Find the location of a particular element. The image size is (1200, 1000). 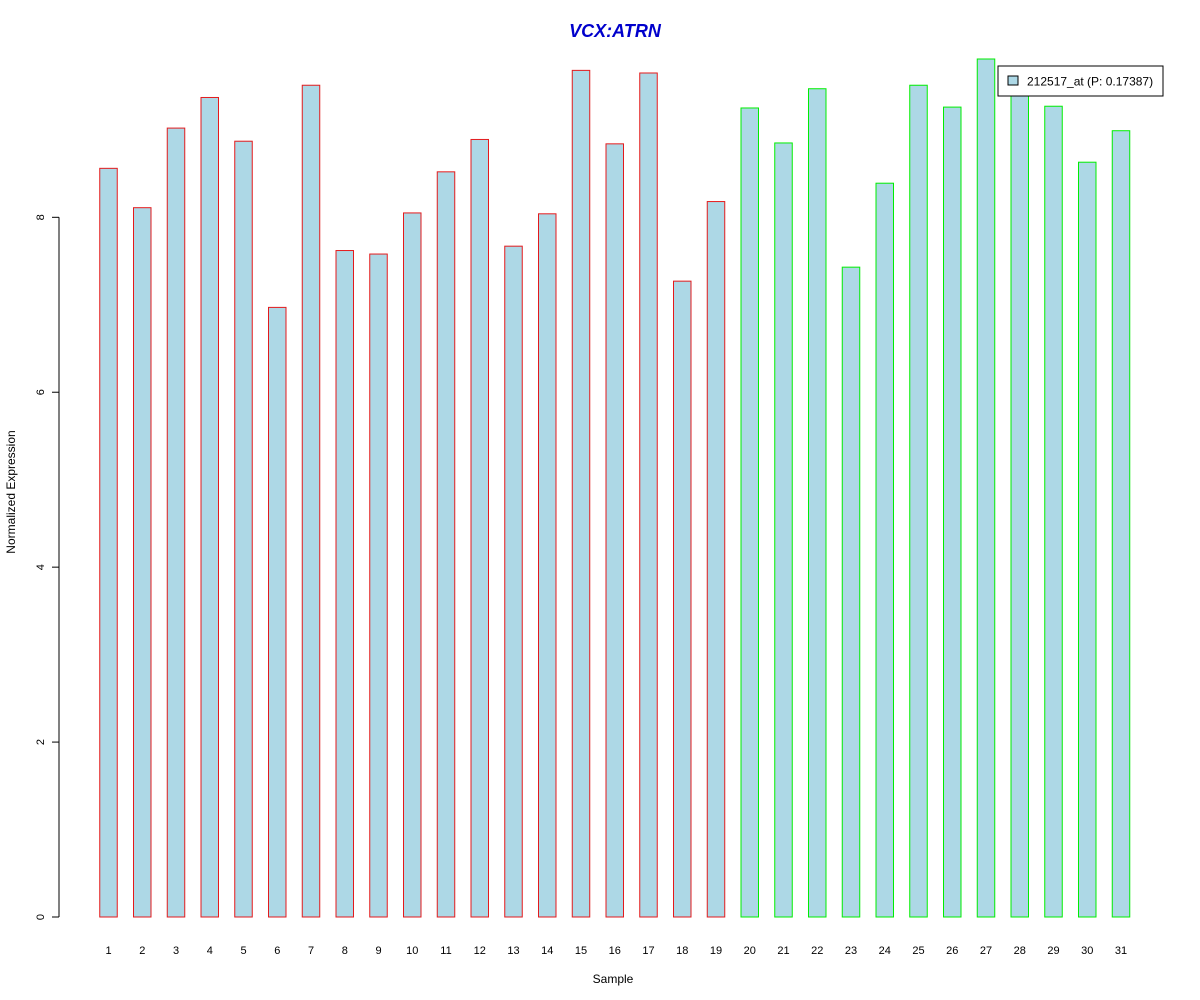

x-tick-label: 6 is located at coordinates (277, 951).